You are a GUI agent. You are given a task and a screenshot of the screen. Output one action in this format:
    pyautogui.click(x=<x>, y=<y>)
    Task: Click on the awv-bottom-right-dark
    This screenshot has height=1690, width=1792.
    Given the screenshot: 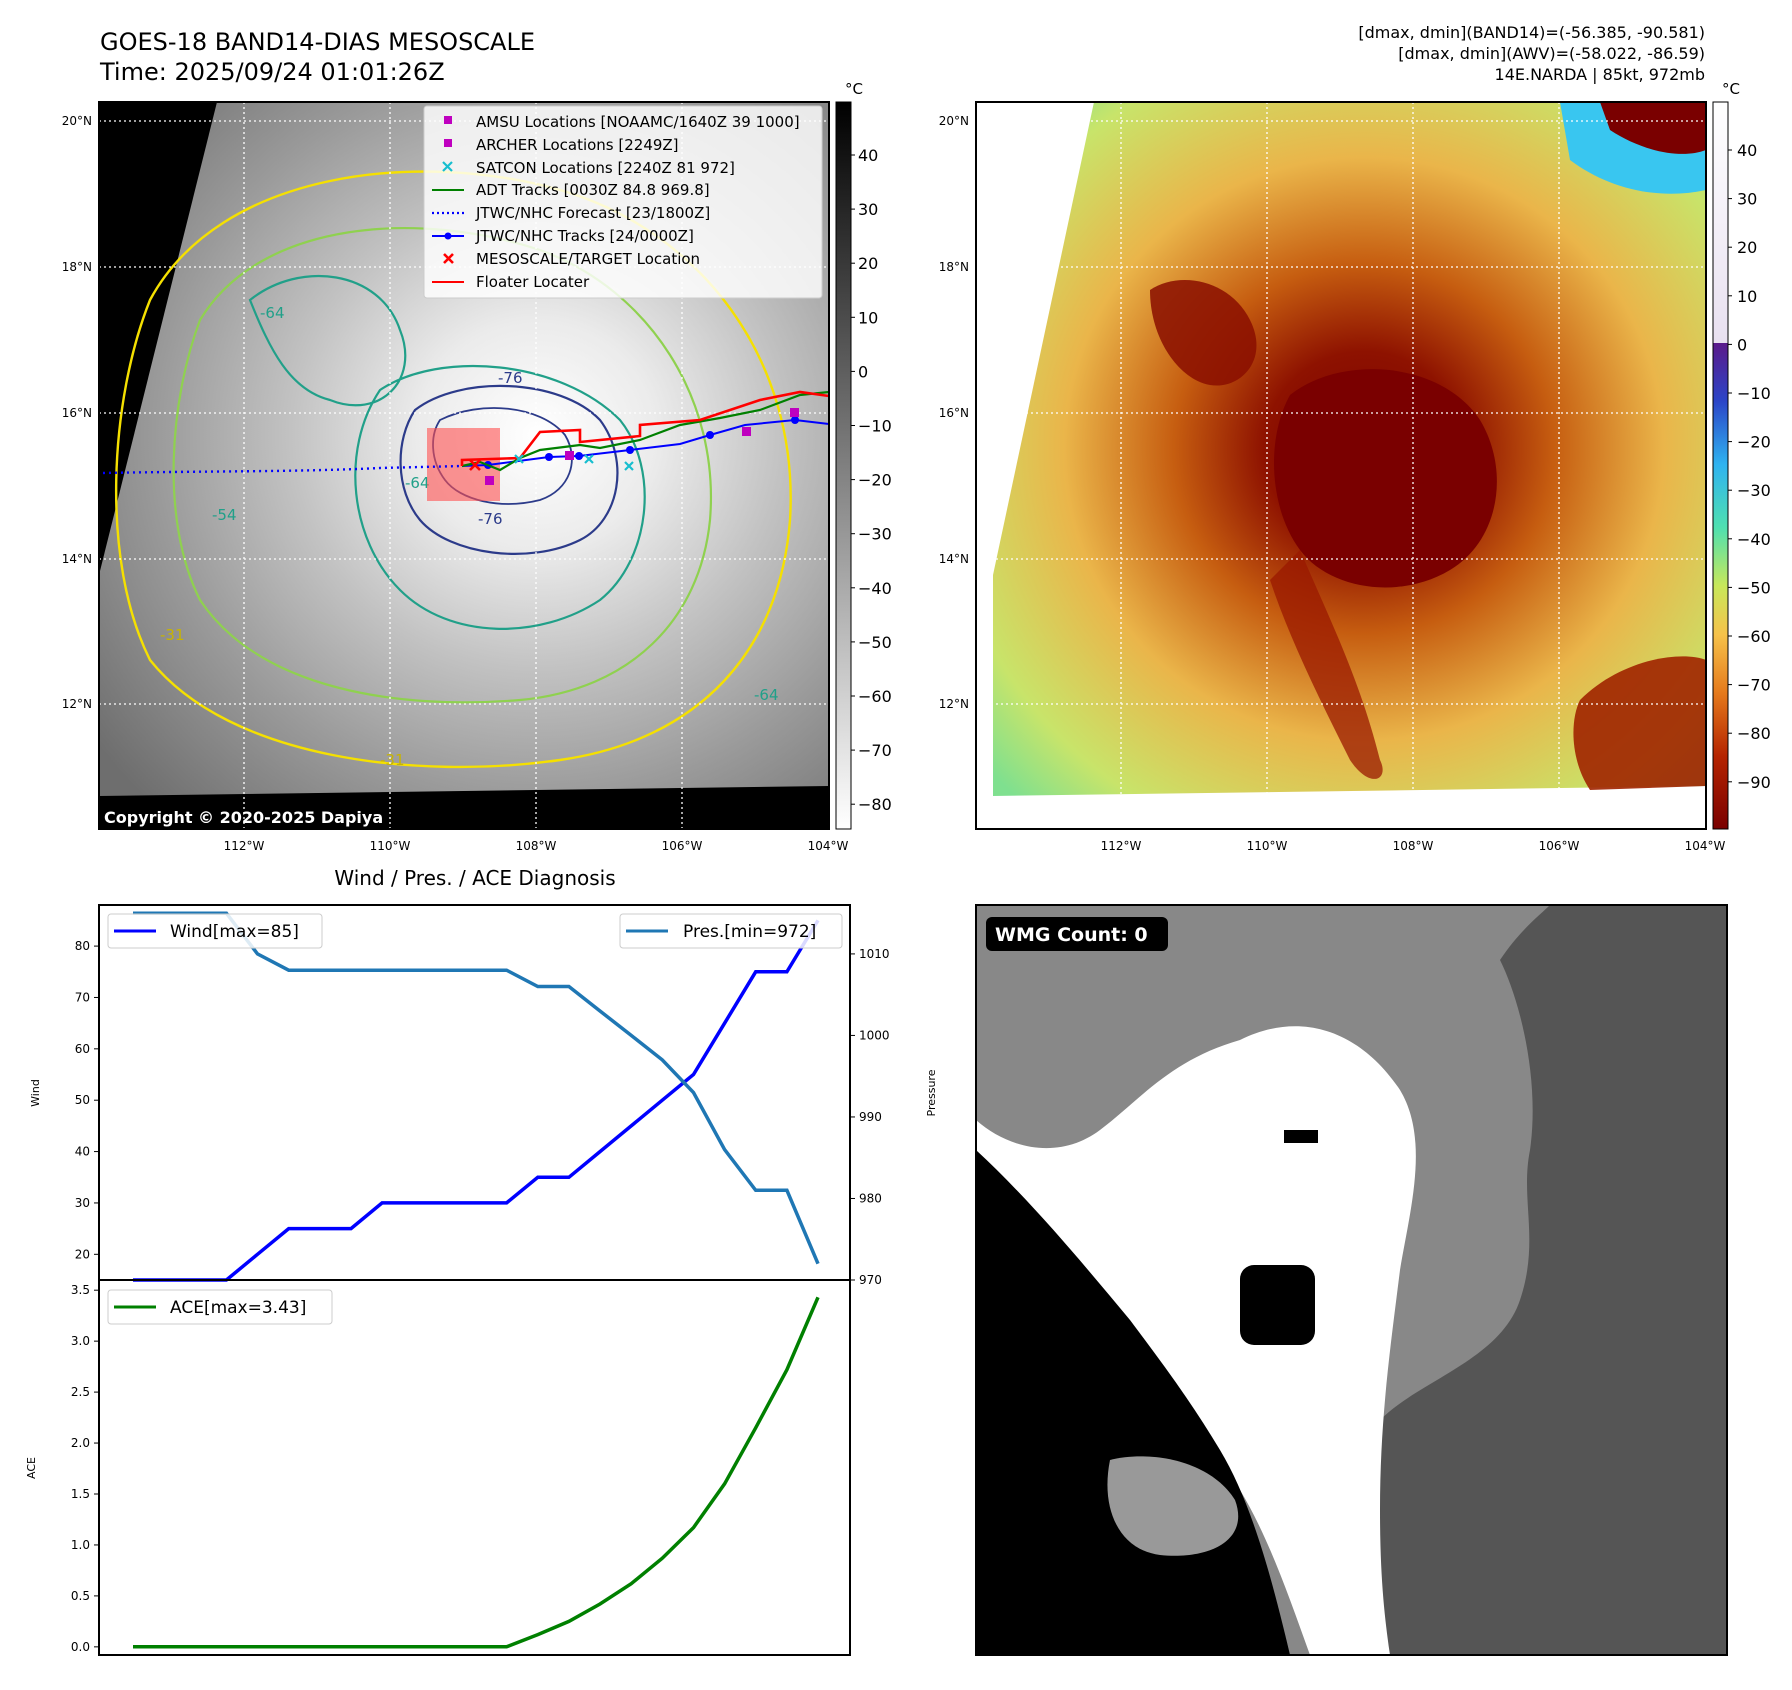 What is the action you would take?
    pyautogui.click(x=1639, y=723)
    